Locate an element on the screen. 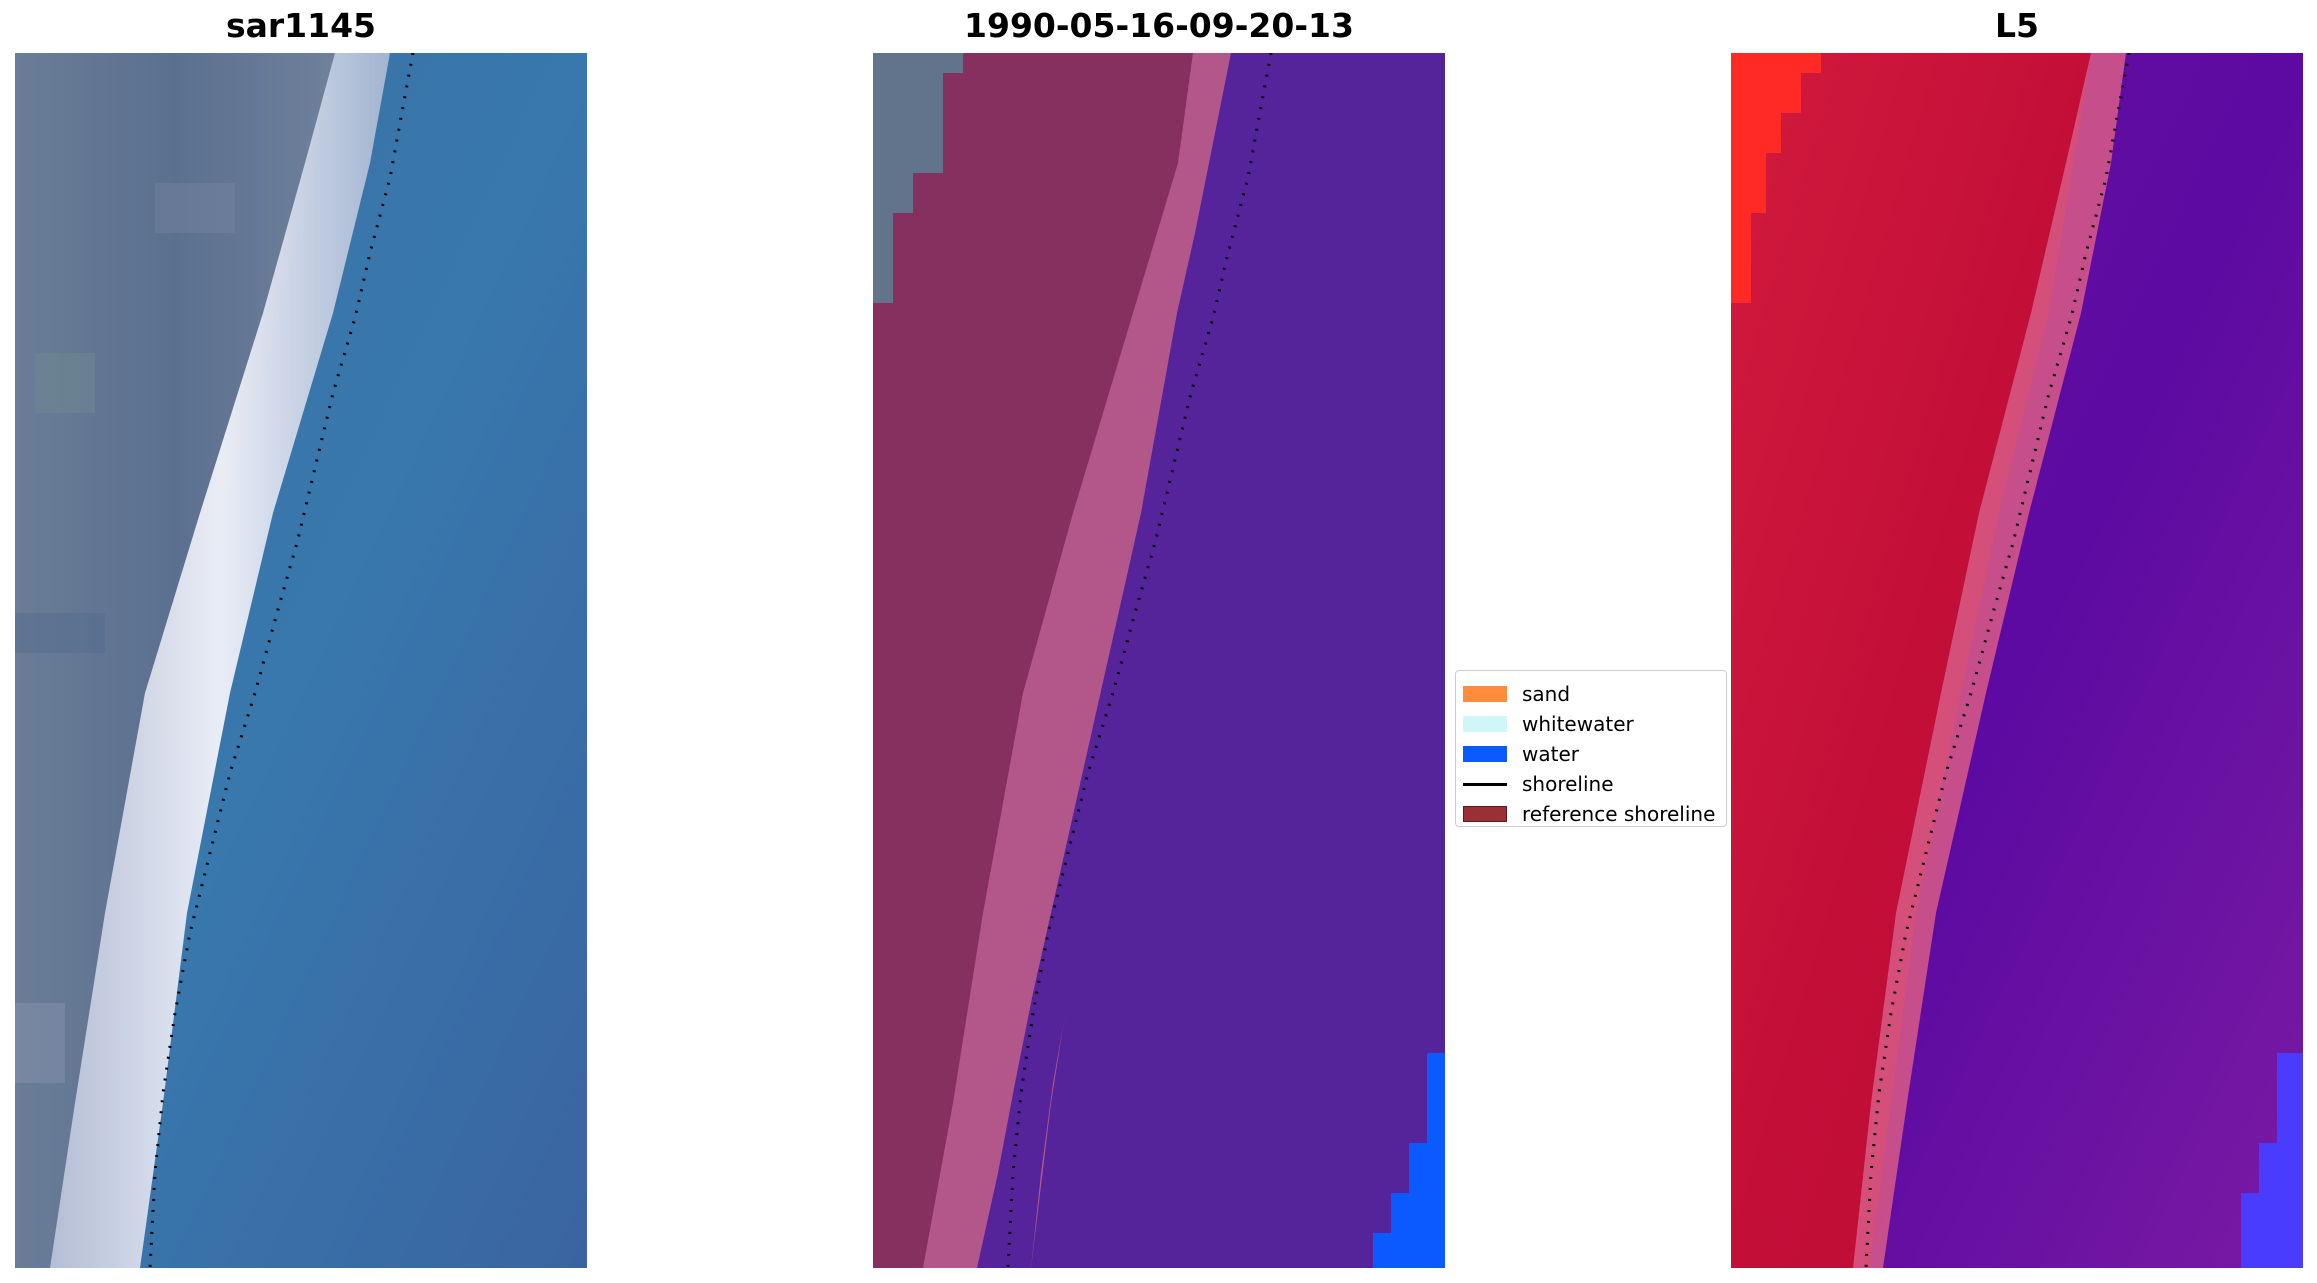  shoreline-line-swatch is located at coordinates (1485, 784).